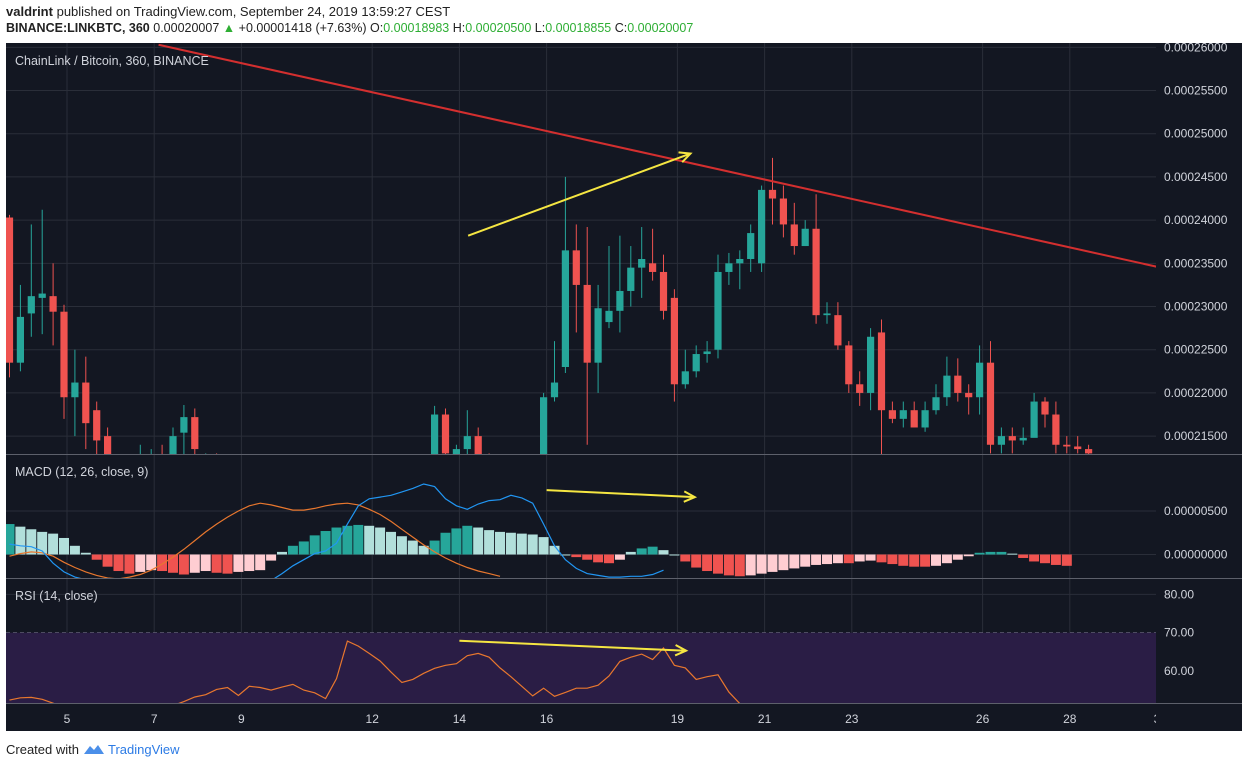 The height and width of the screenshot is (768, 1242). I want to click on close-value: 0.00020007, so click(660, 28).